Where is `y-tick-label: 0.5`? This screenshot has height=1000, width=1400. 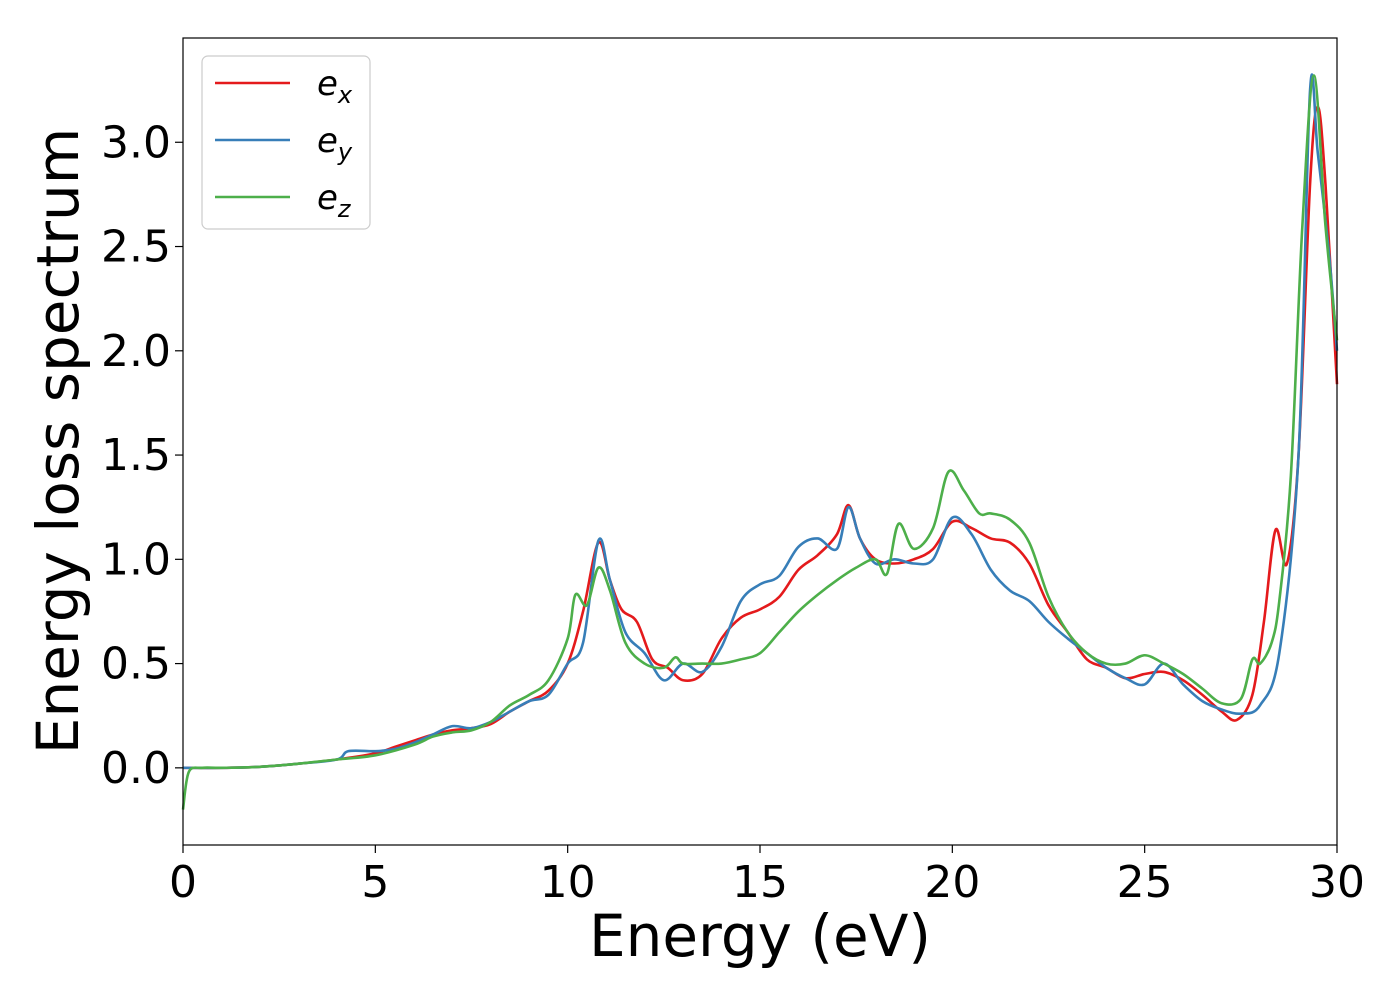
y-tick-label: 0.5 is located at coordinates (136, 664).